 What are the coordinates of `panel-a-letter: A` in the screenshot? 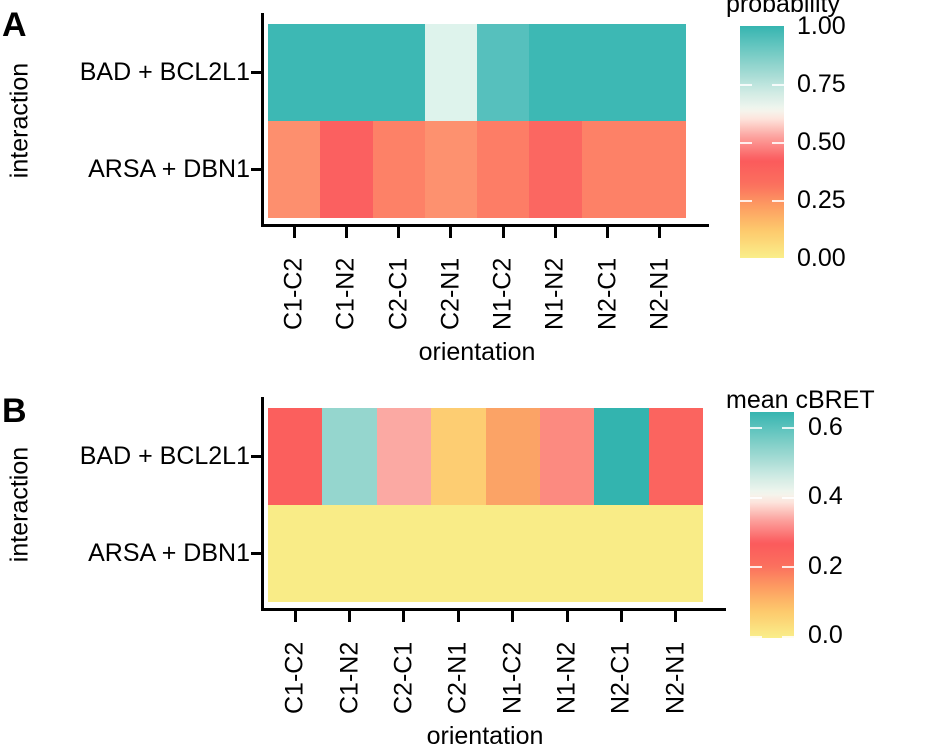 It's located at (14, 25).